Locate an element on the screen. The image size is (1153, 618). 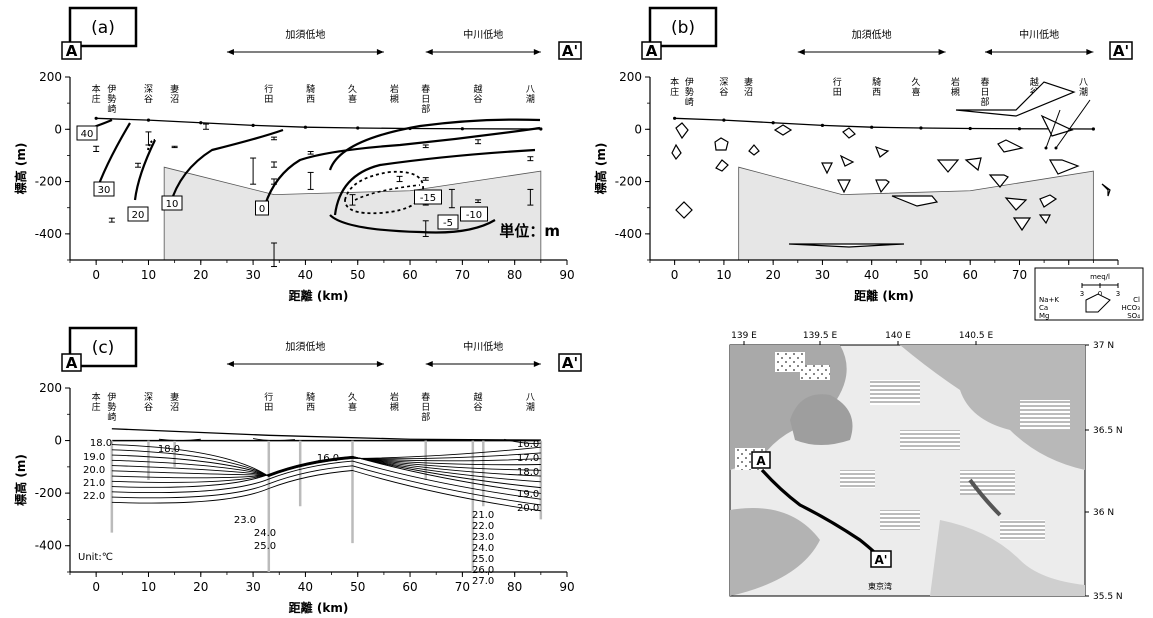
isotherm-label-left: 22.0 is located at coordinates (94, 496).